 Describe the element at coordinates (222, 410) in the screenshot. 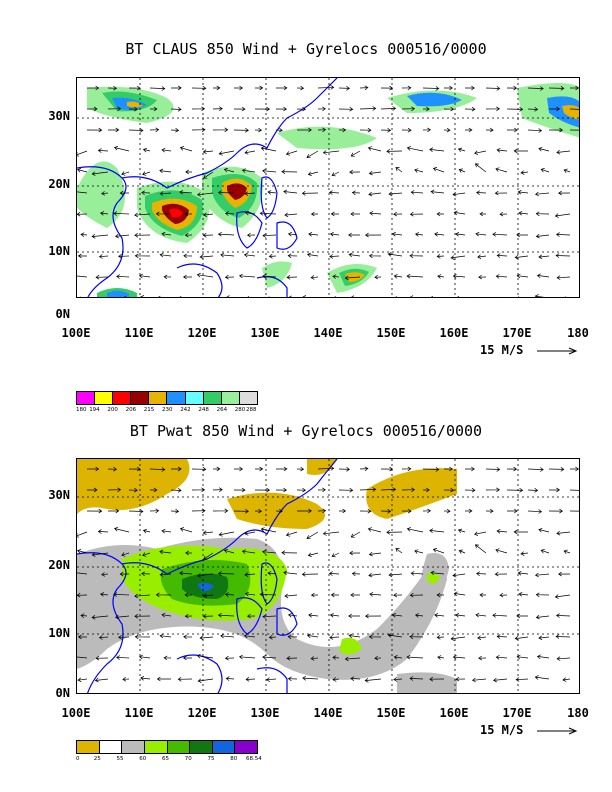

I see `colorbar-label: 264` at that location.